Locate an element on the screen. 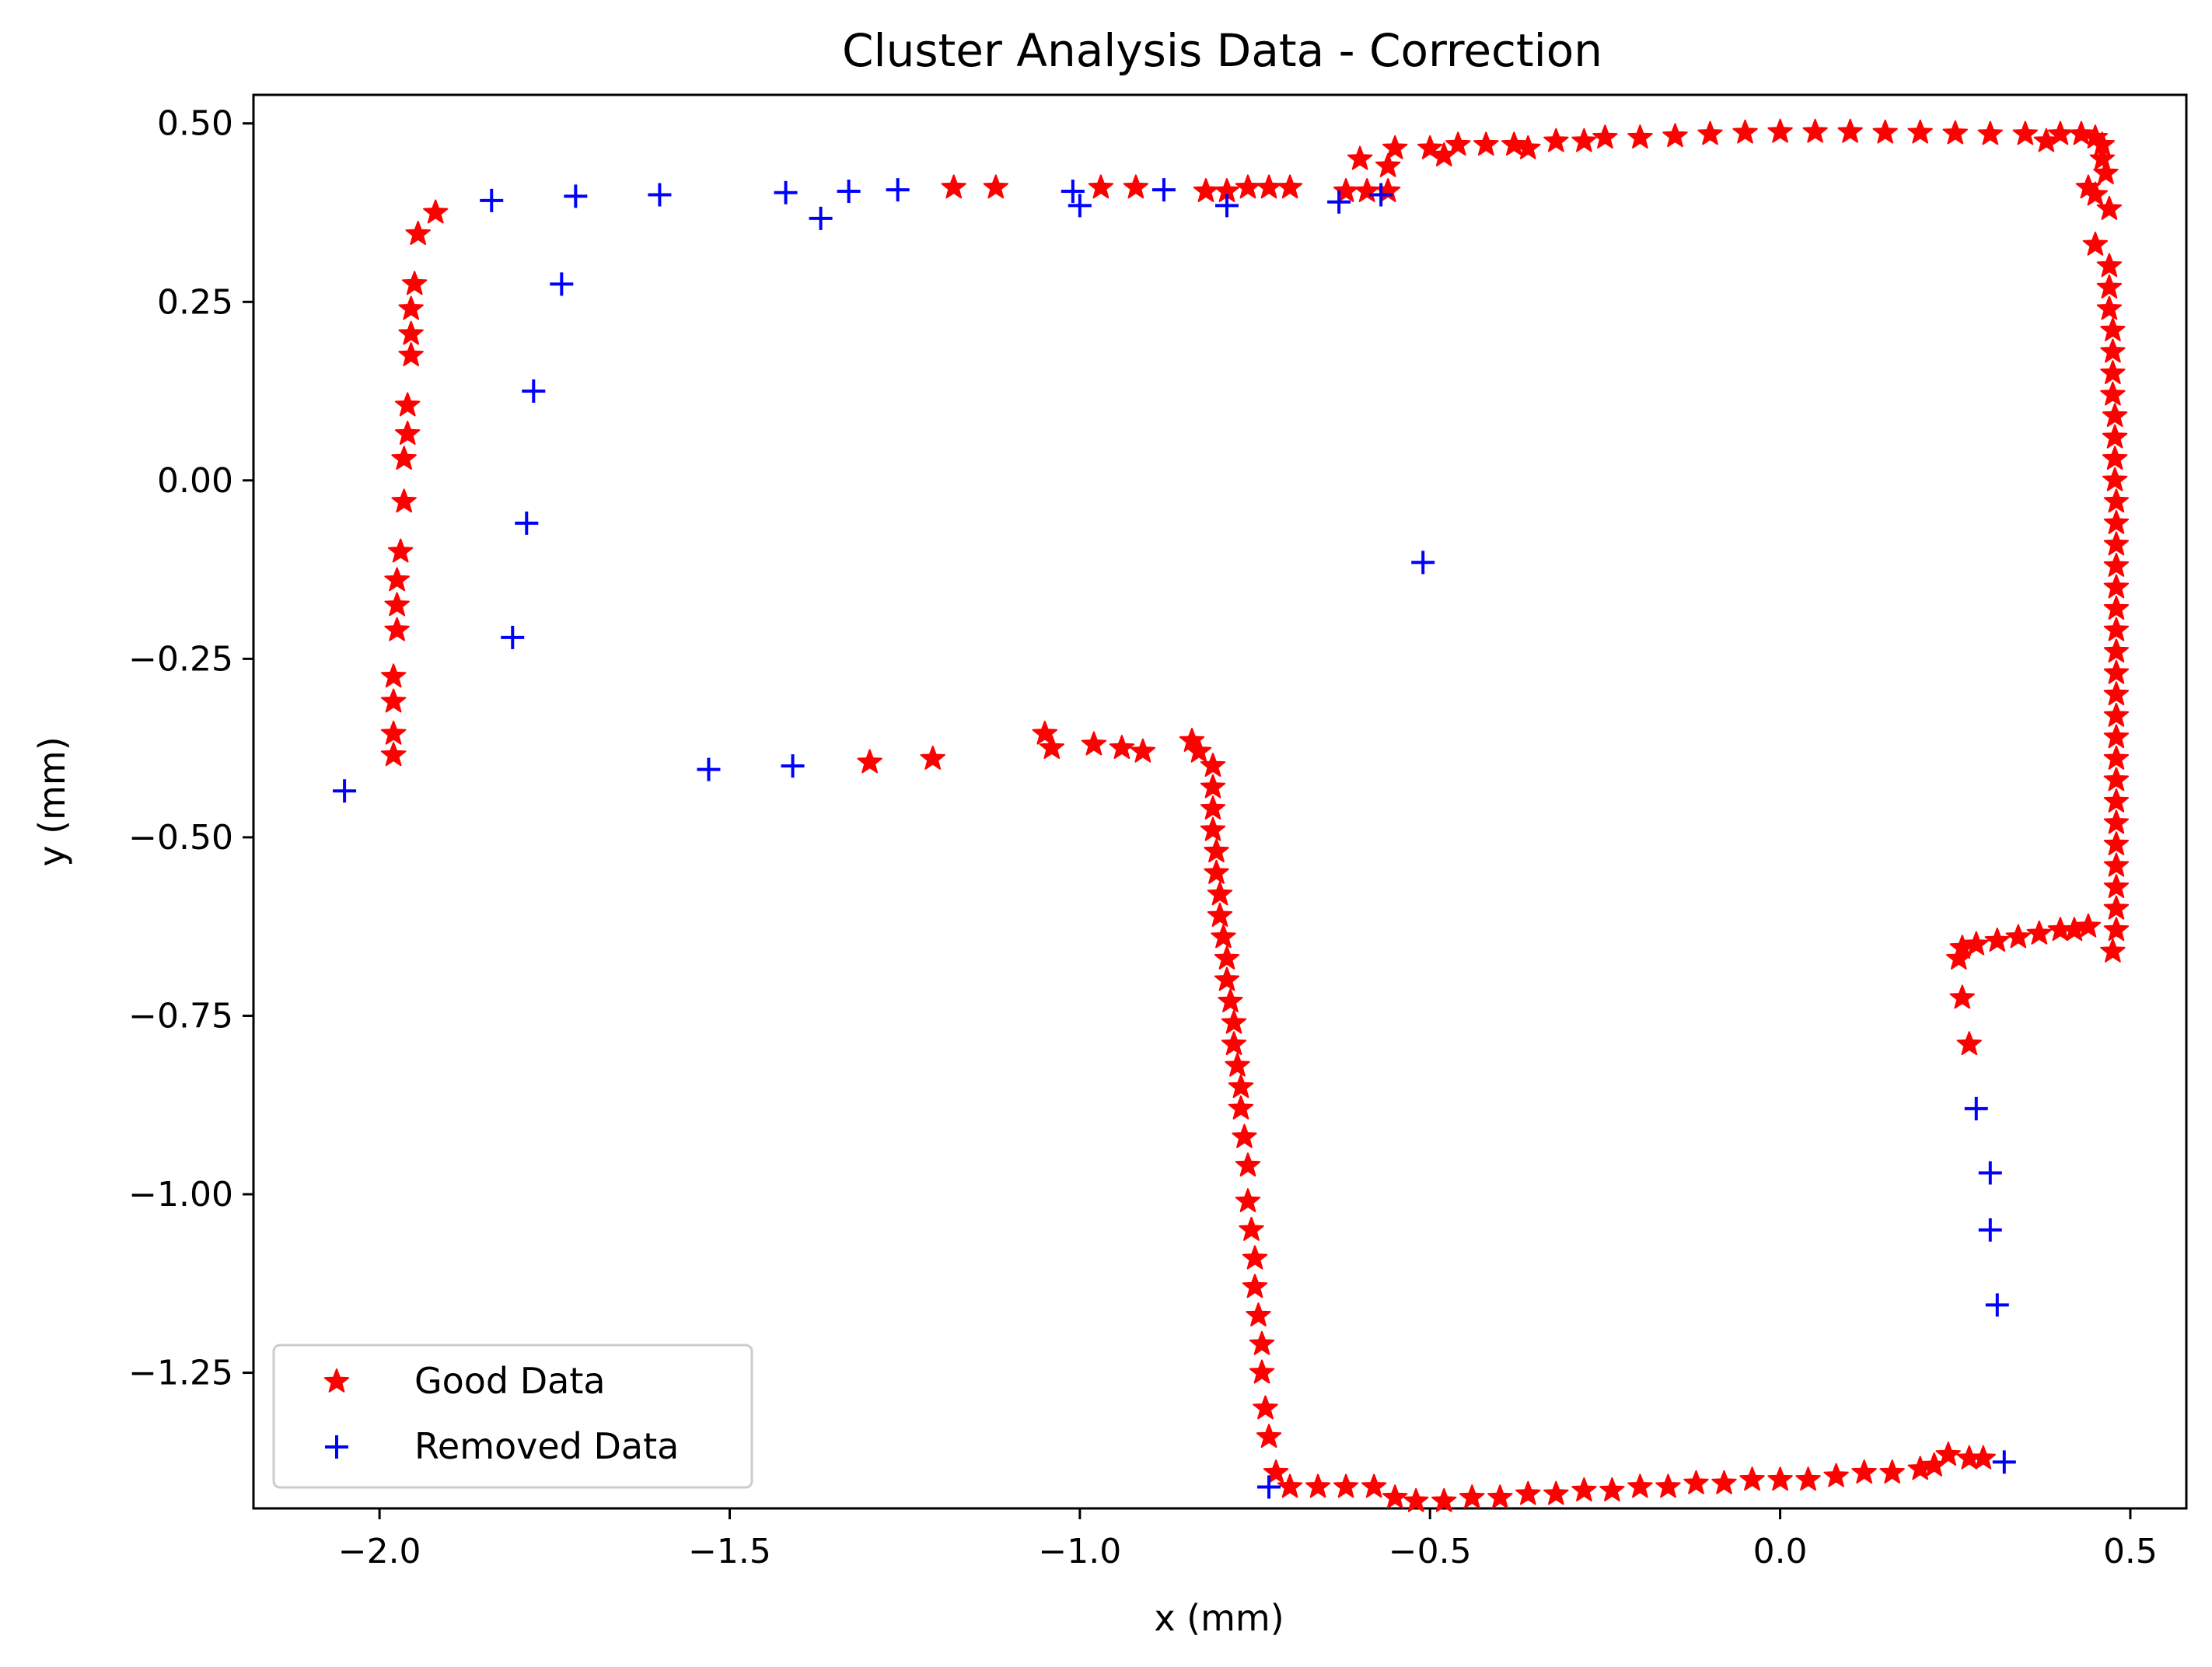 This screenshot has width=2212, height=1667. y-axis: 0.50 0.25 0.00 −0.25 −0.50 −0.75 −1.00 −1.25 is located at coordinates (190, 748).